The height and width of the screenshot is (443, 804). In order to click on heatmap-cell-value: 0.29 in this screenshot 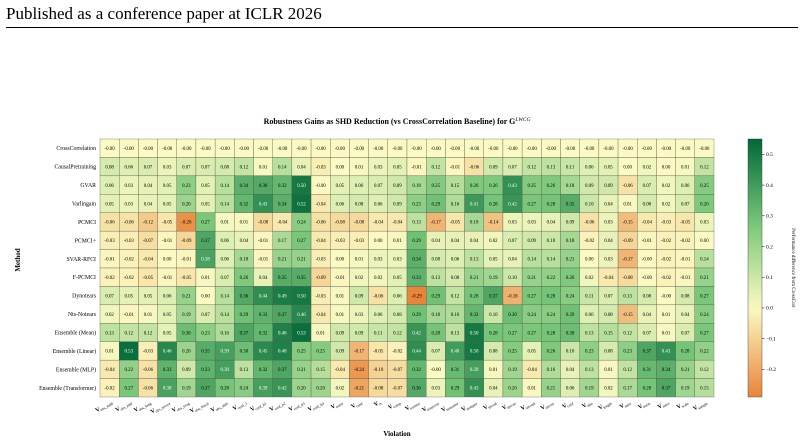, I will do `click(455, 389)`.